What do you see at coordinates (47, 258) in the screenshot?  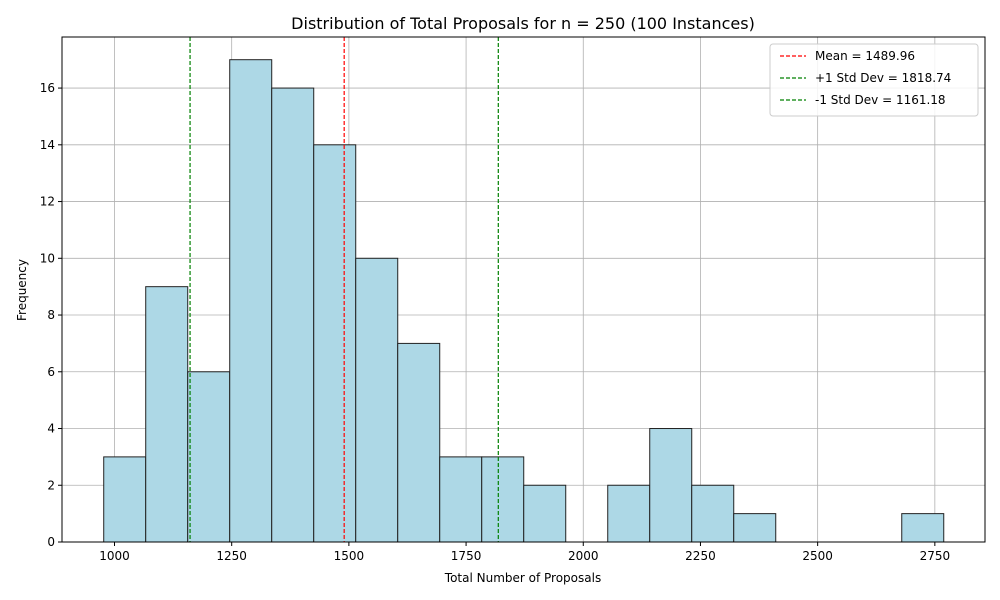 I see `y-tick-label: 10` at bounding box center [47, 258].